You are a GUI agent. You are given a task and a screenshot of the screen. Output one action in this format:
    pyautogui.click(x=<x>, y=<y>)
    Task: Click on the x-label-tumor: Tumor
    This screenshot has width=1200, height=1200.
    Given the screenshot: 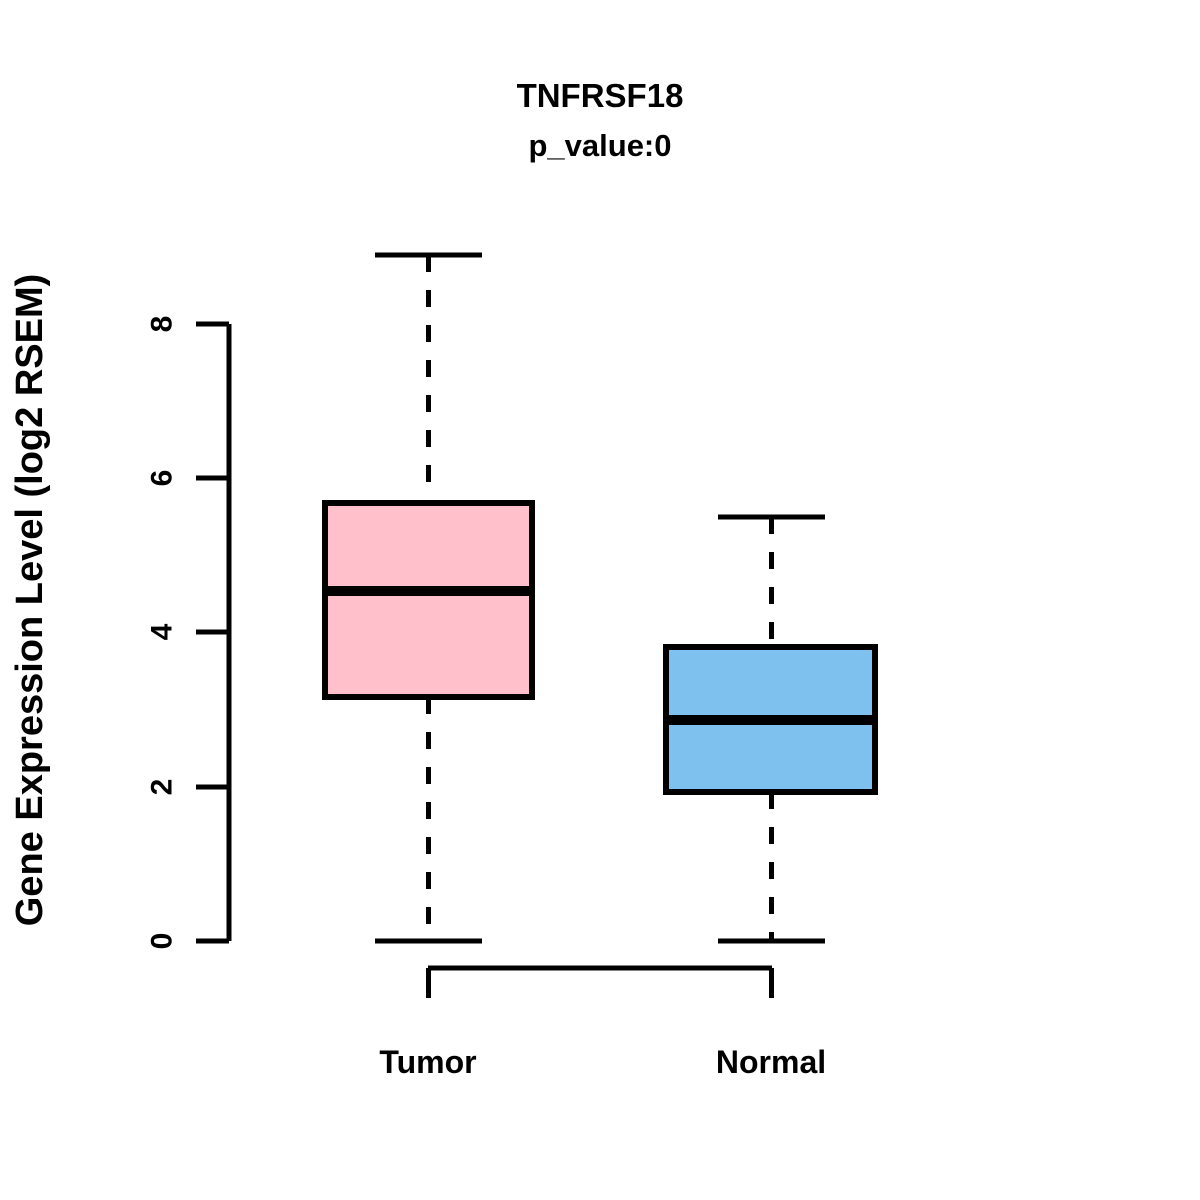 What is the action you would take?
    pyautogui.click(x=427, y=1062)
    